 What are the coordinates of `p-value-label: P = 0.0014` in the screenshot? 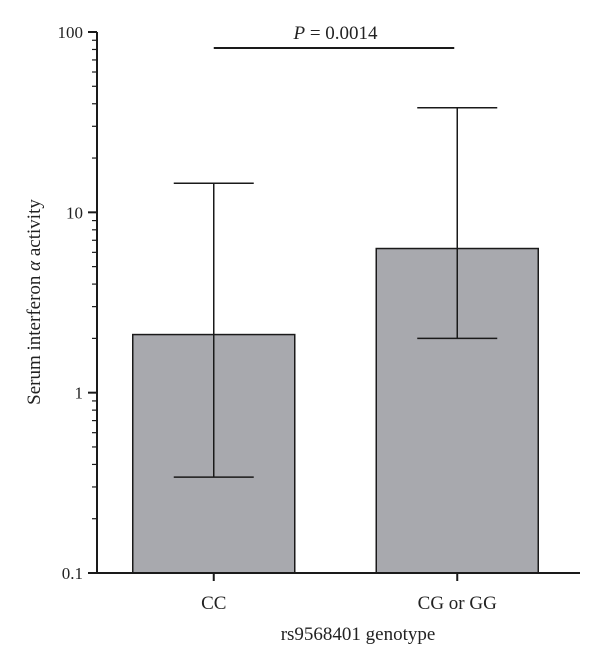 It's located at (335, 33).